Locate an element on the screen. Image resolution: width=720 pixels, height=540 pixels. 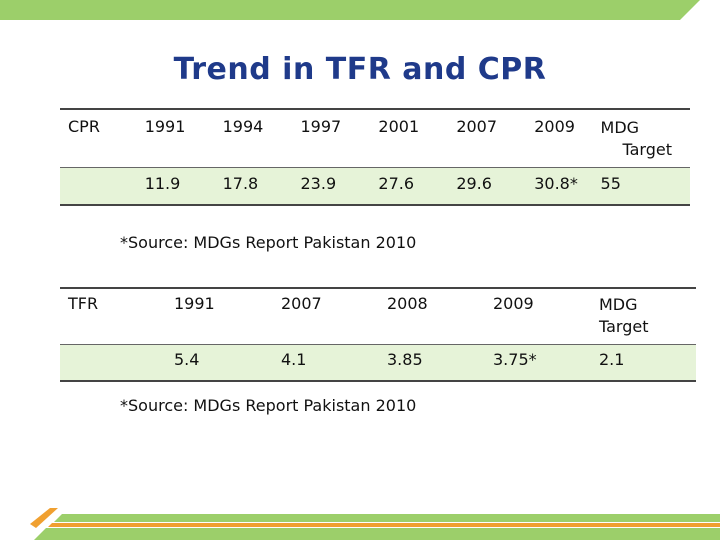
tfr-value-mdg-target: 2.1 is located at coordinates (647, 362).